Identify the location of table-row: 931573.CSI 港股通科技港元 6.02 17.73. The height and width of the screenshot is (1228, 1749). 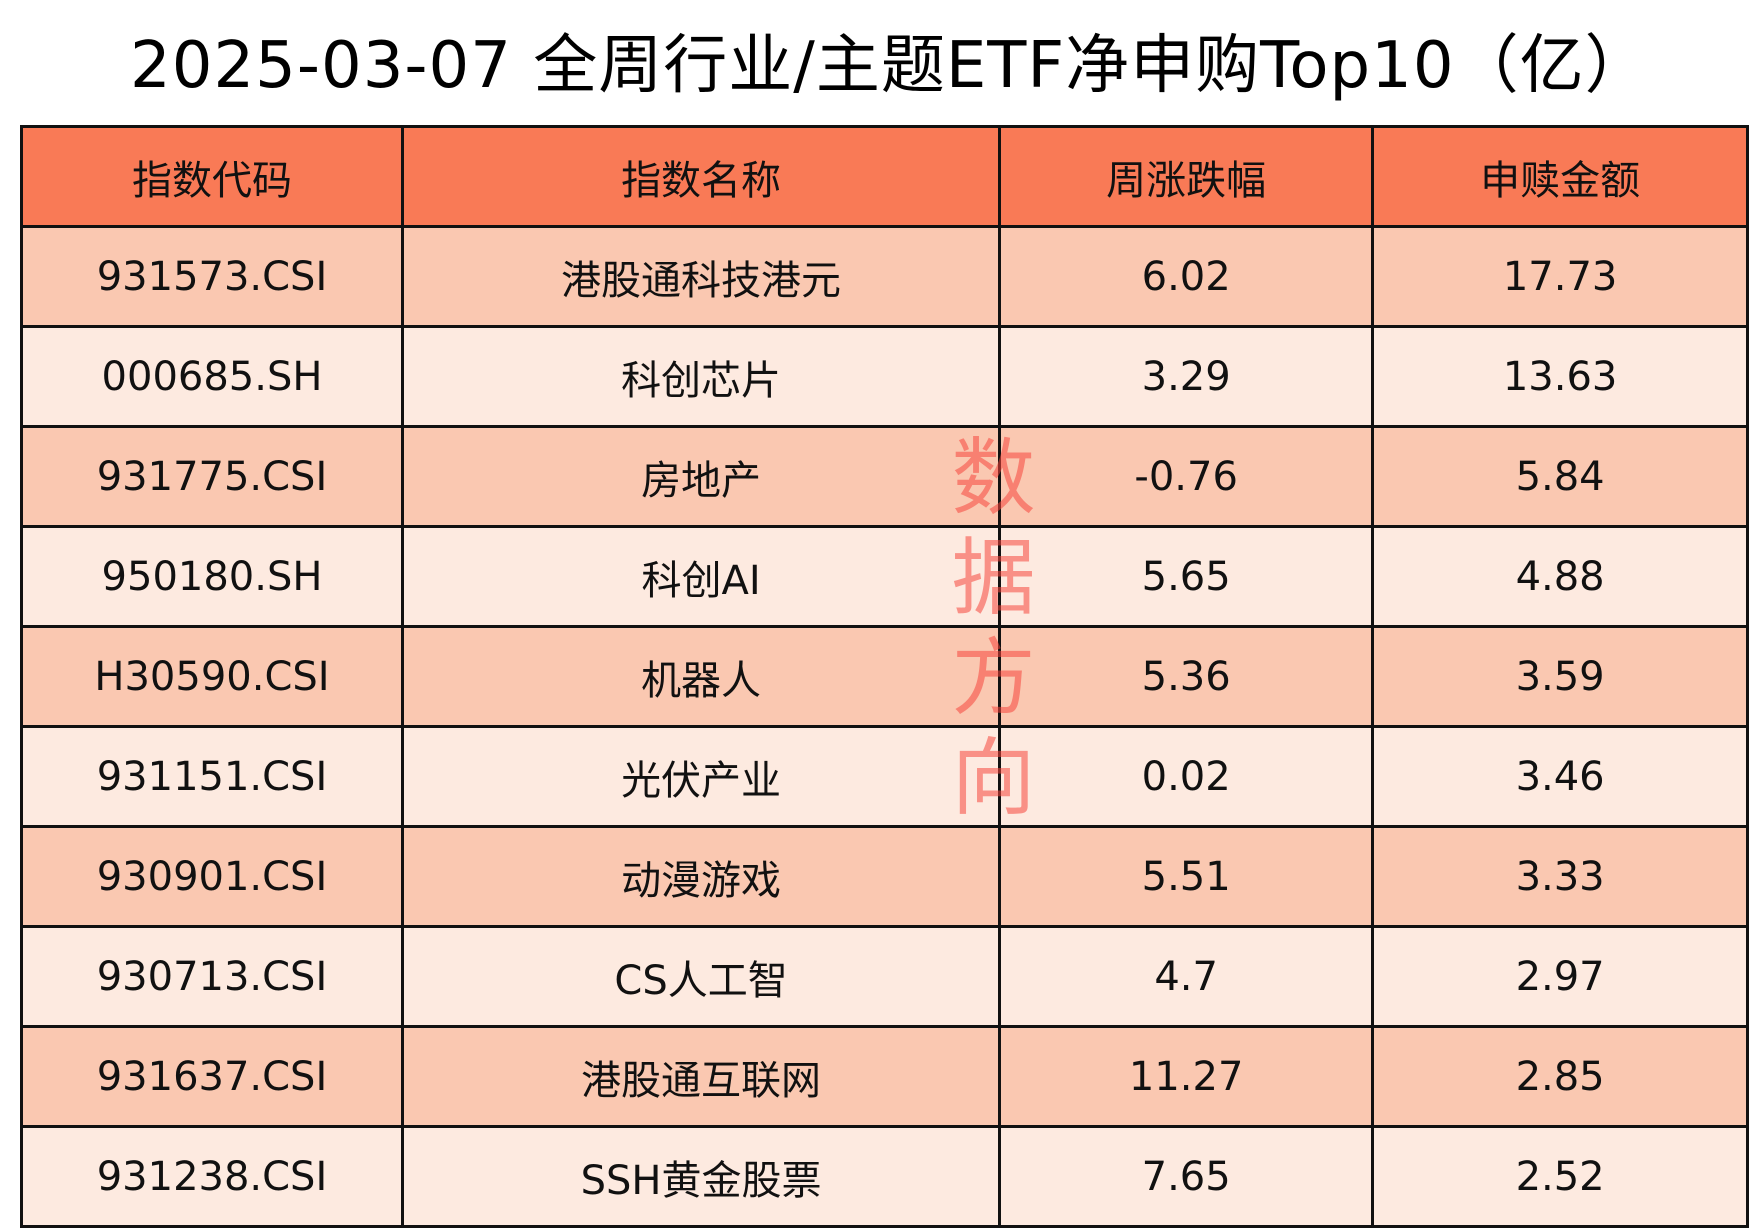
(884, 276).